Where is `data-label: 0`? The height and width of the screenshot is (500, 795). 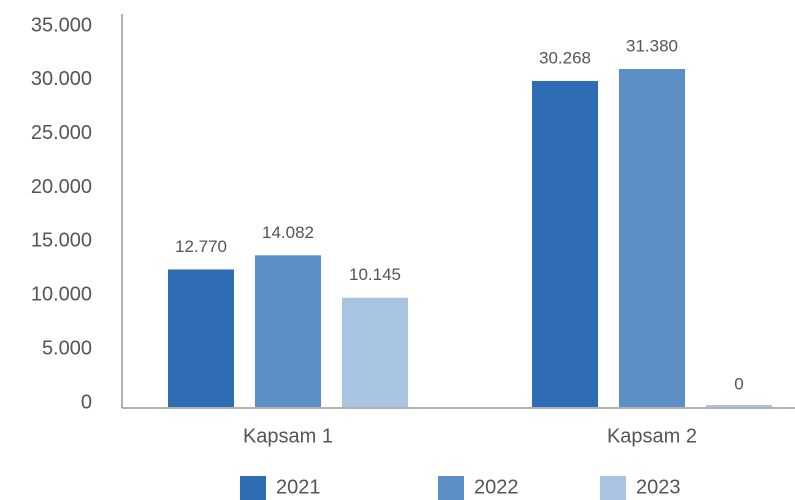 data-label: 0 is located at coordinates (738, 383).